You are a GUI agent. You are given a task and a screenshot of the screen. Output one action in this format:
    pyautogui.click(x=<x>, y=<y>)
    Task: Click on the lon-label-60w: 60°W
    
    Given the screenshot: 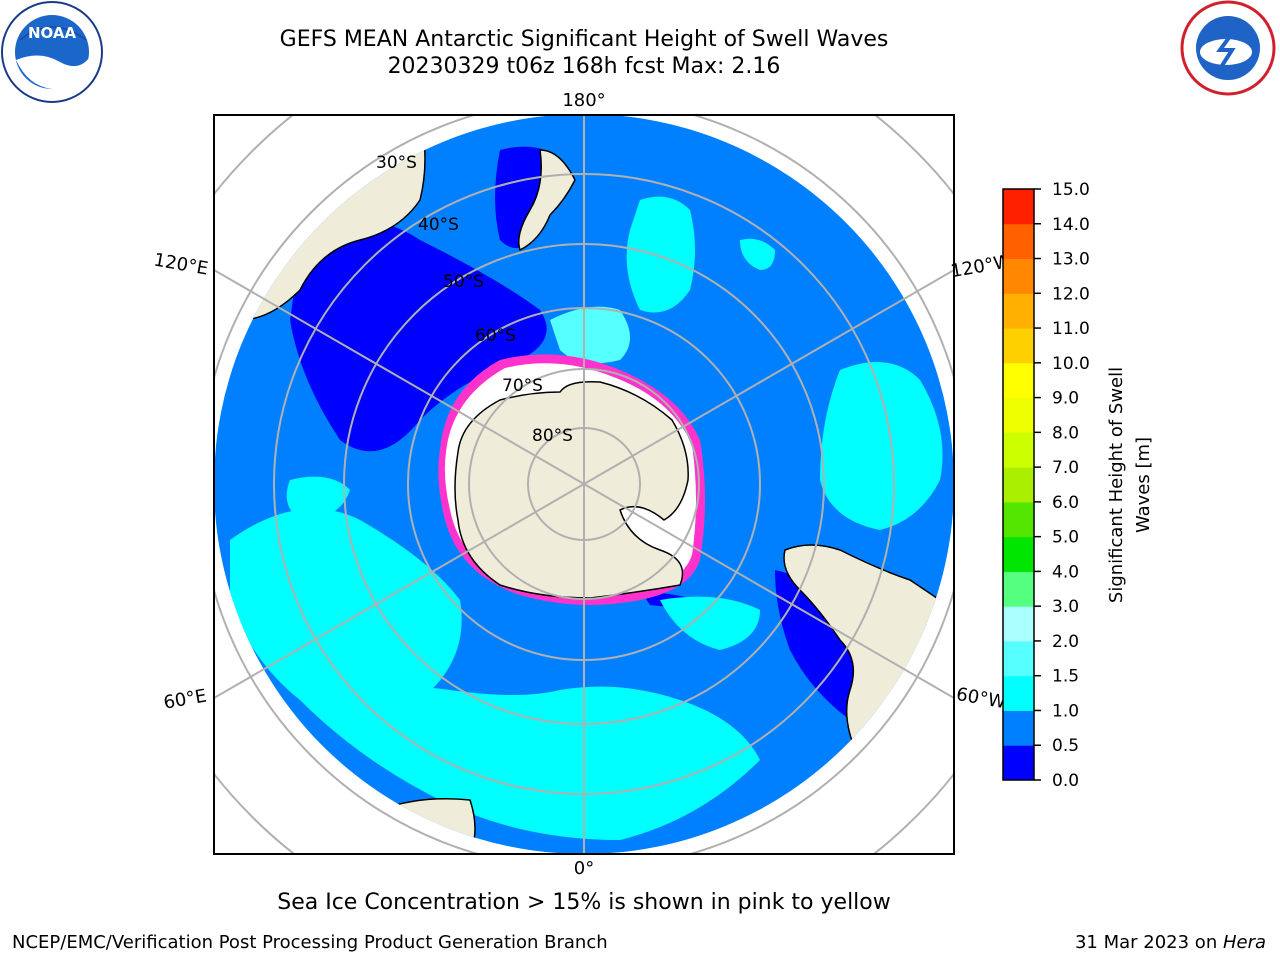 What is the action you would take?
    pyautogui.click(x=981, y=698)
    